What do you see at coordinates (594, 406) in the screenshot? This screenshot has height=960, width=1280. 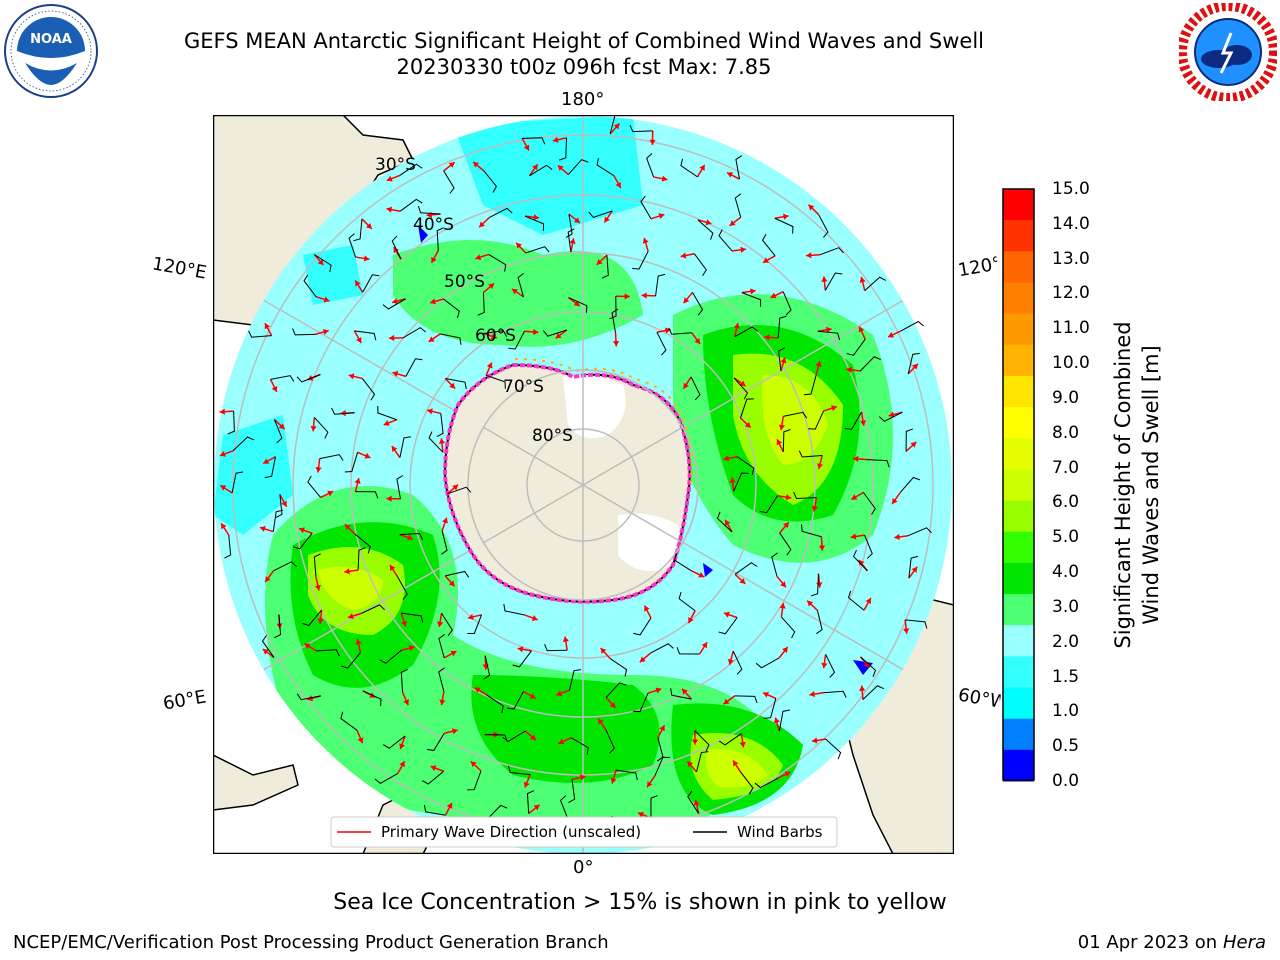 I see `ross-ice-shelf` at bounding box center [594, 406].